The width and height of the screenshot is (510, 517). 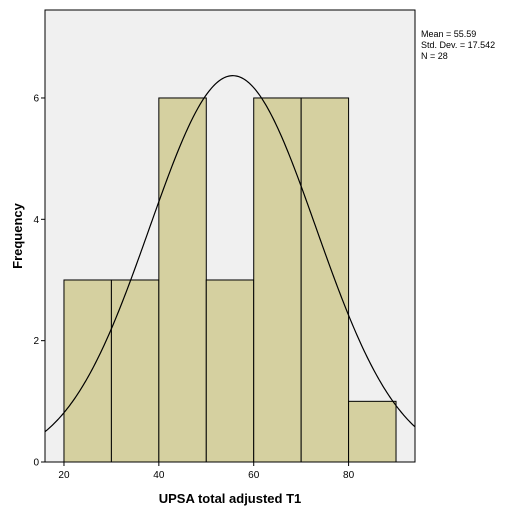 What do you see at coordinates (254, 475) in the screenshot?
I see `x-tick-label-60: 60` at bounding box center [254, 475].